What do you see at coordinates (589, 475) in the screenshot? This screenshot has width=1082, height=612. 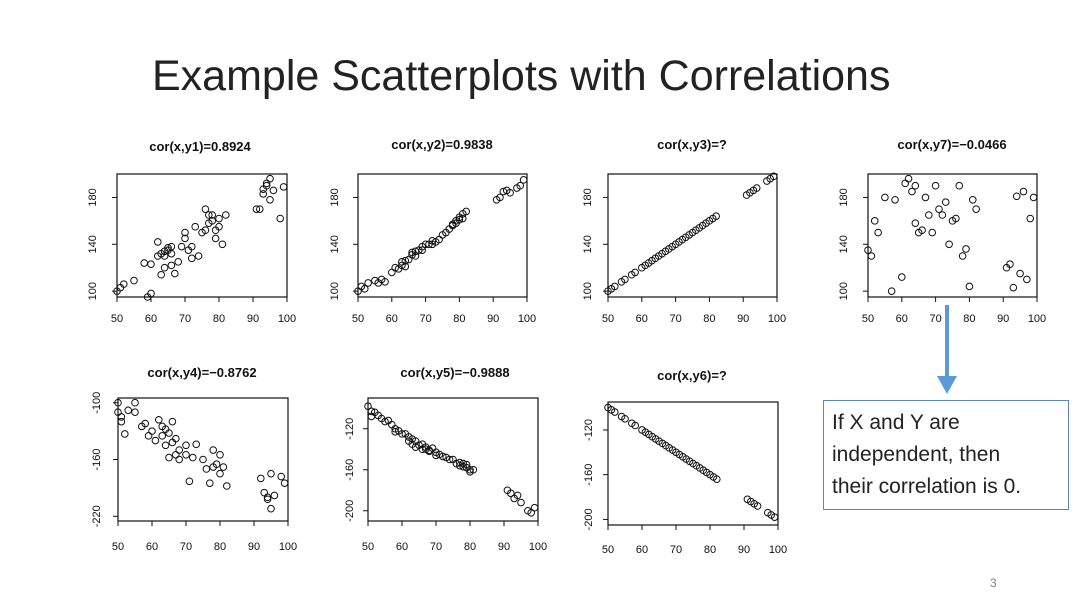 I see `panel-7-ytick-label: -160` at bounding box center [589, 475].